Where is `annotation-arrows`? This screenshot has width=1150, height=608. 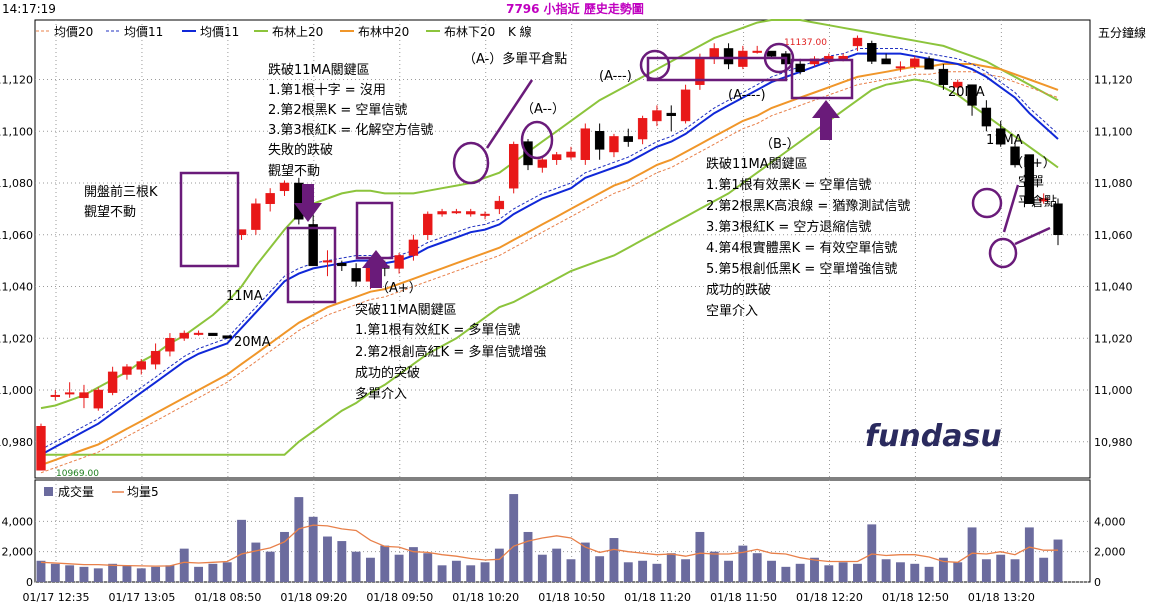 annotation-arrows is located at coordinates (567, 194).